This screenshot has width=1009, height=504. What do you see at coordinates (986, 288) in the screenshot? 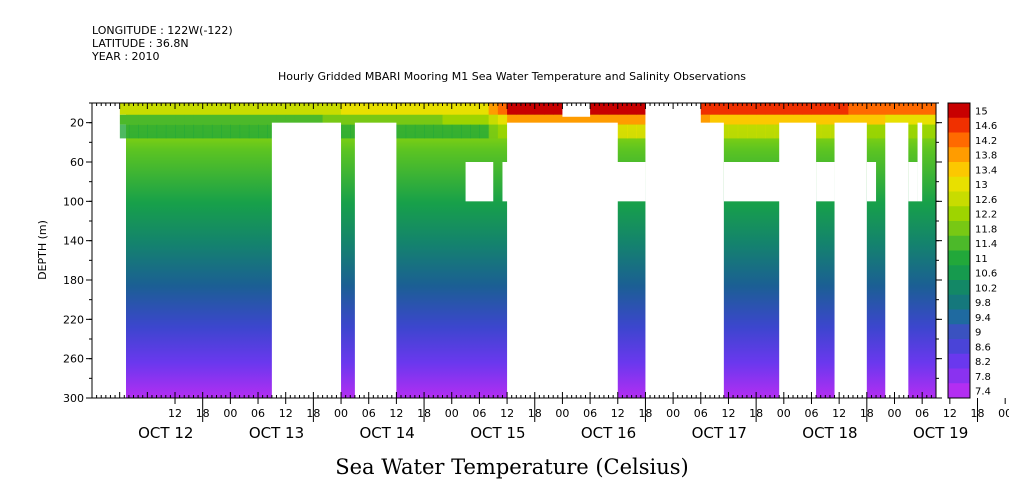
I see `colorbar-label: 10.2` at bounding box center [986, 288].